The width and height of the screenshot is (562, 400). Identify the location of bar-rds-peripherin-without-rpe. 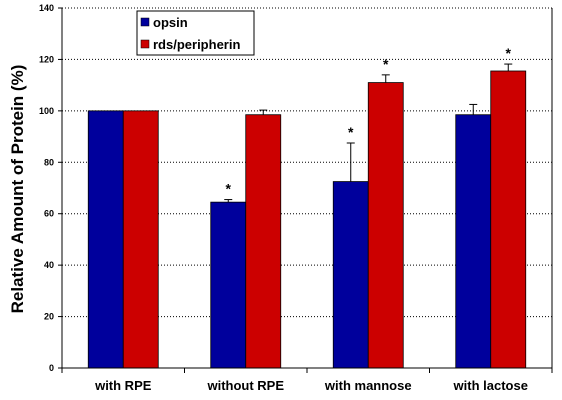
(263, 241).